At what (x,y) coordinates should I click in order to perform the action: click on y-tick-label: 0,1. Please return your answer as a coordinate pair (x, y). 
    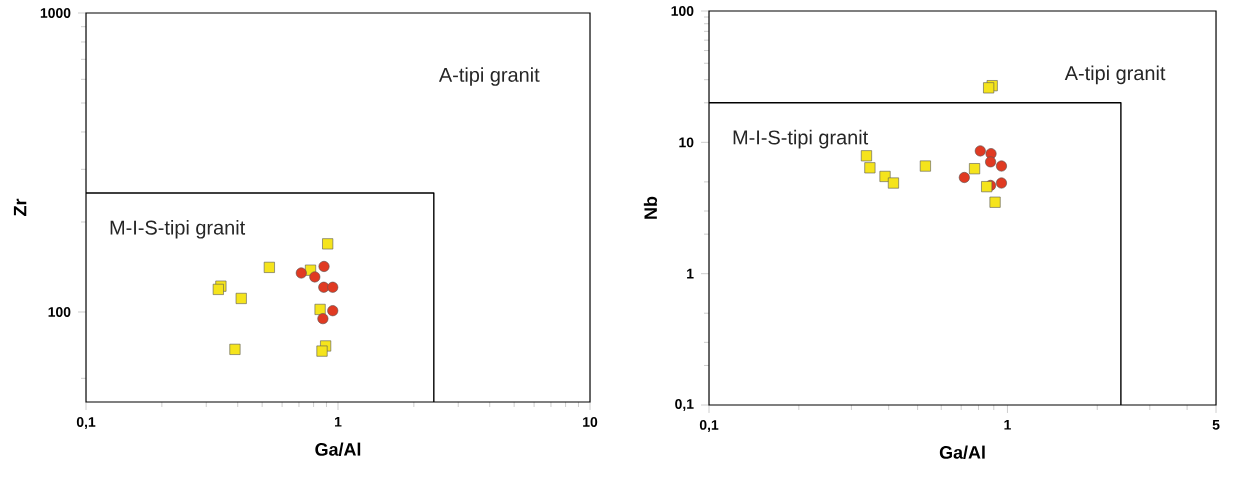
    Looking at the image, I should click on (684, 405).